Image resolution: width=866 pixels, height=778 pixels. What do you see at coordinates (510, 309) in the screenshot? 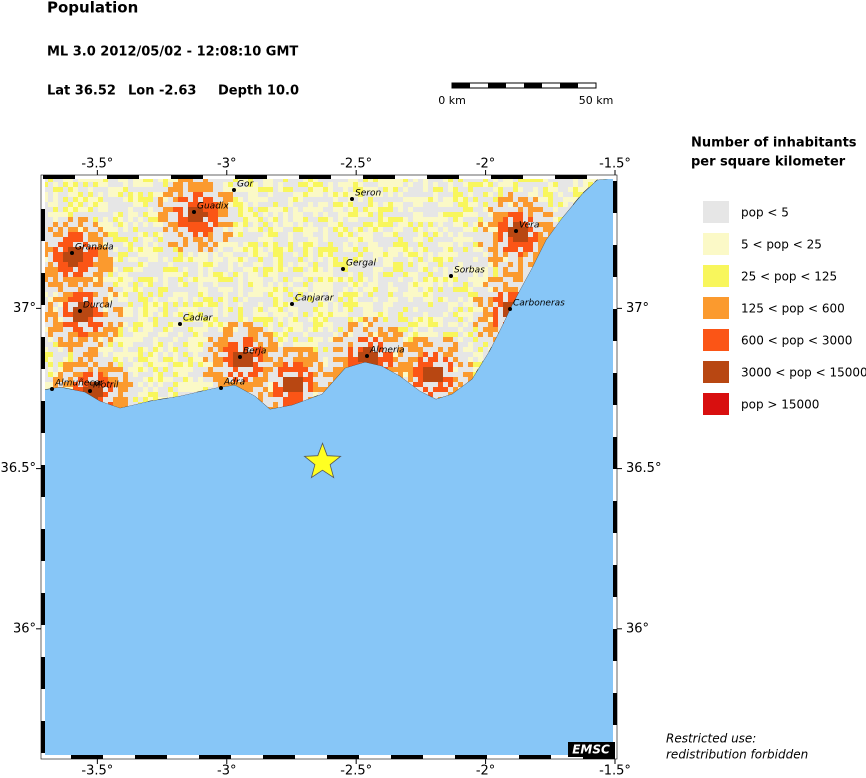
I see `city-dot` at bounding box center [510, 309].